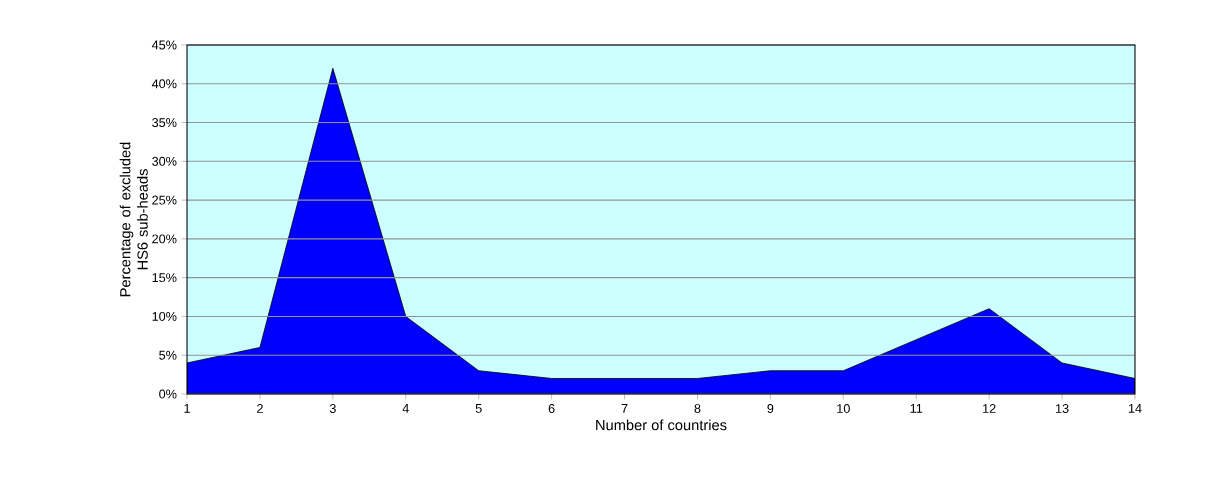 The height and width of the screenshot is (481, 1211). What do you see at coordinates (332, 408) in the screenshot?
I see `x-tick-label: 3` at bounding box center [332, 408].